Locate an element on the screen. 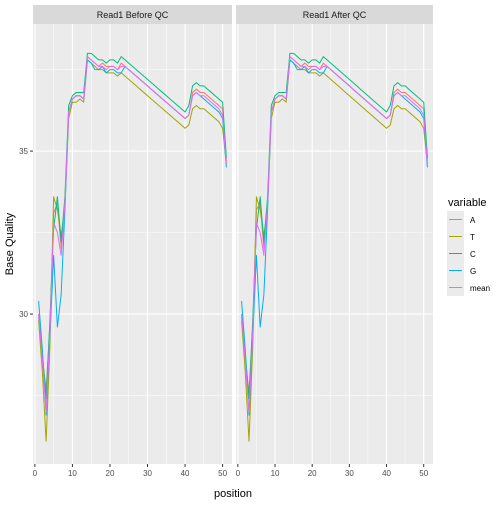  y-tick-label: 30 is located at coordinates (23, 314).